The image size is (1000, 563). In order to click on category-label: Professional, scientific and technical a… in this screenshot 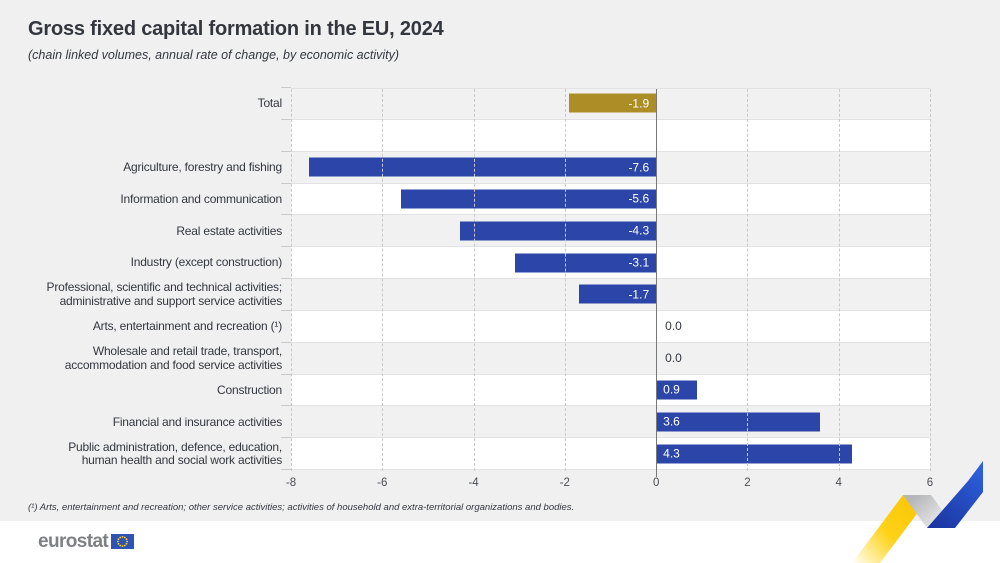, I will do `click(164, 294)`.